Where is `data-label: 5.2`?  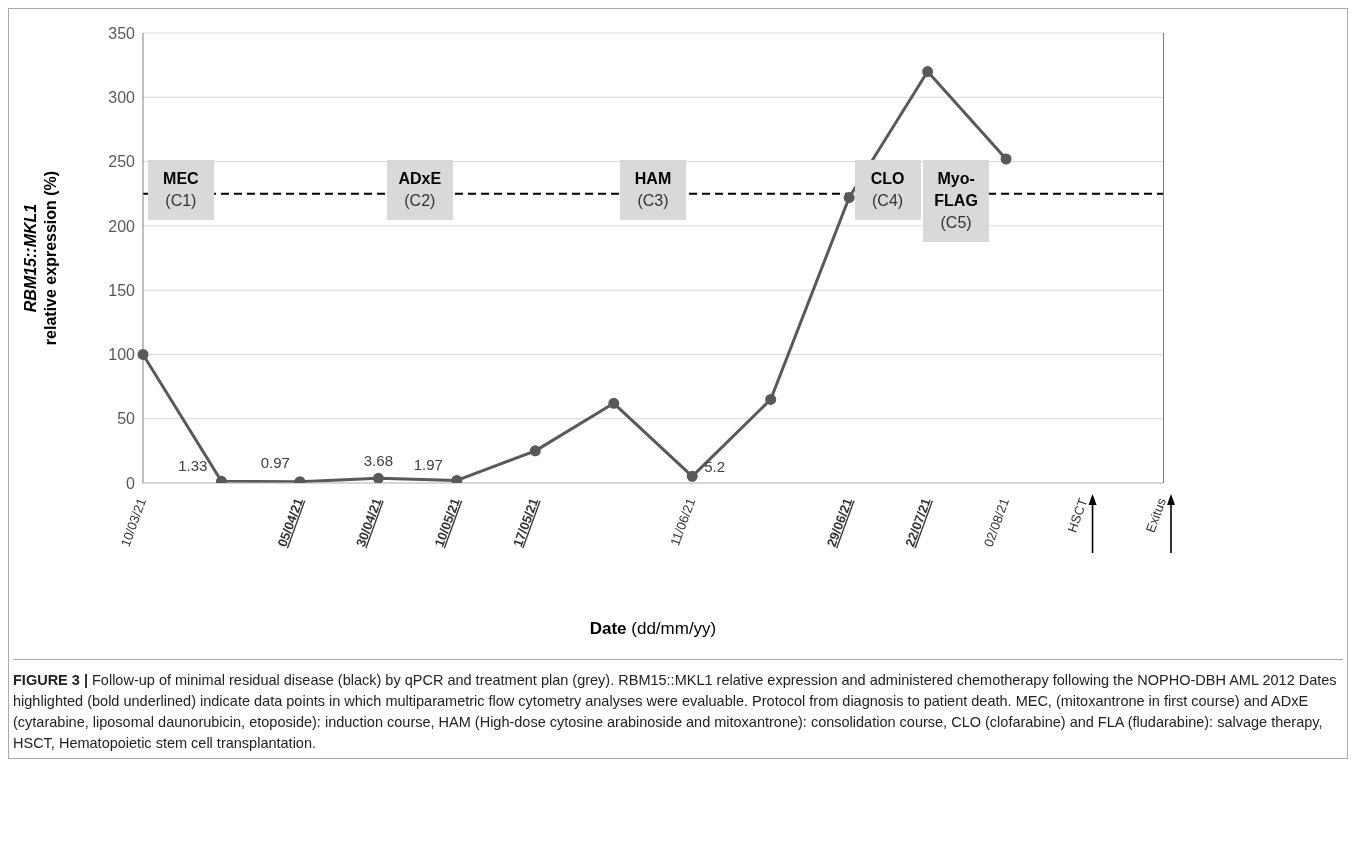 data-label: 5.2 is located at coordinates (715, 467).